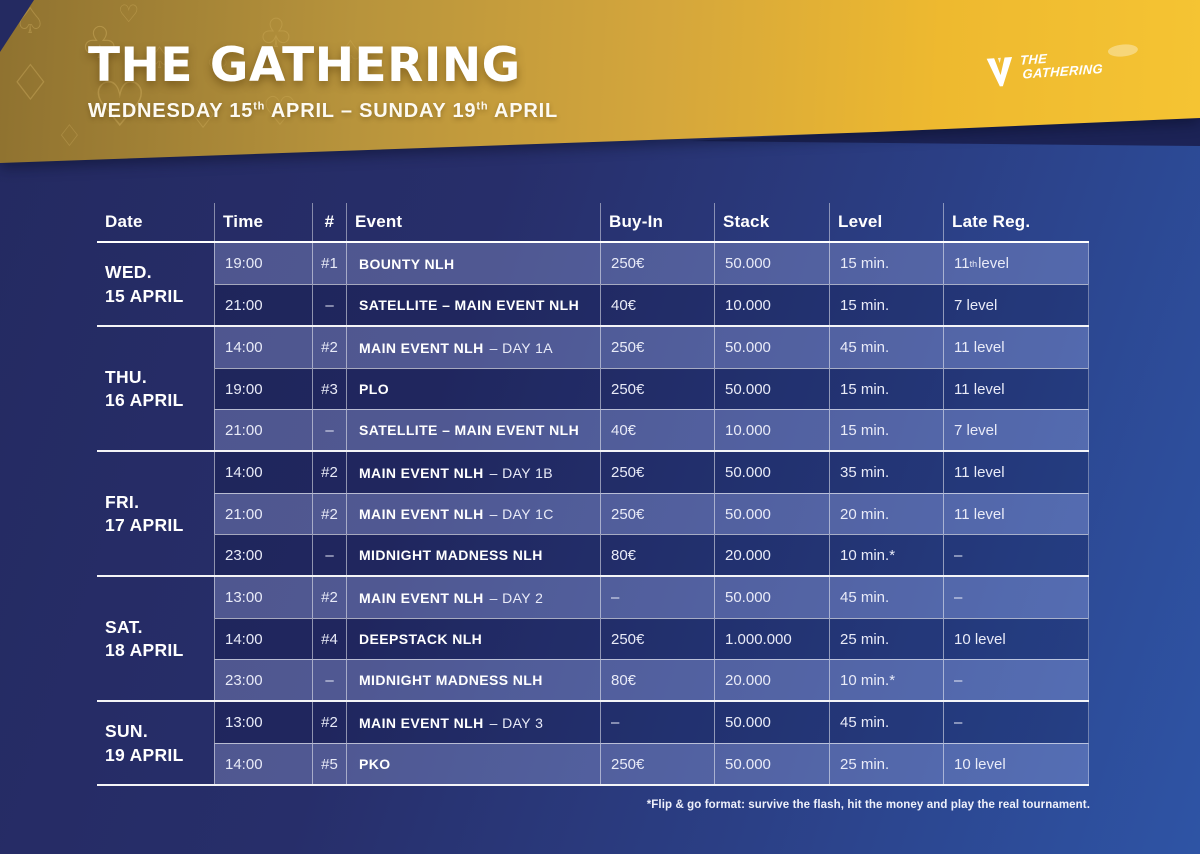  Describe the element at coordinates (129, 14) in the screenshot. I see `heart-outline-icon: ♡` at that location.